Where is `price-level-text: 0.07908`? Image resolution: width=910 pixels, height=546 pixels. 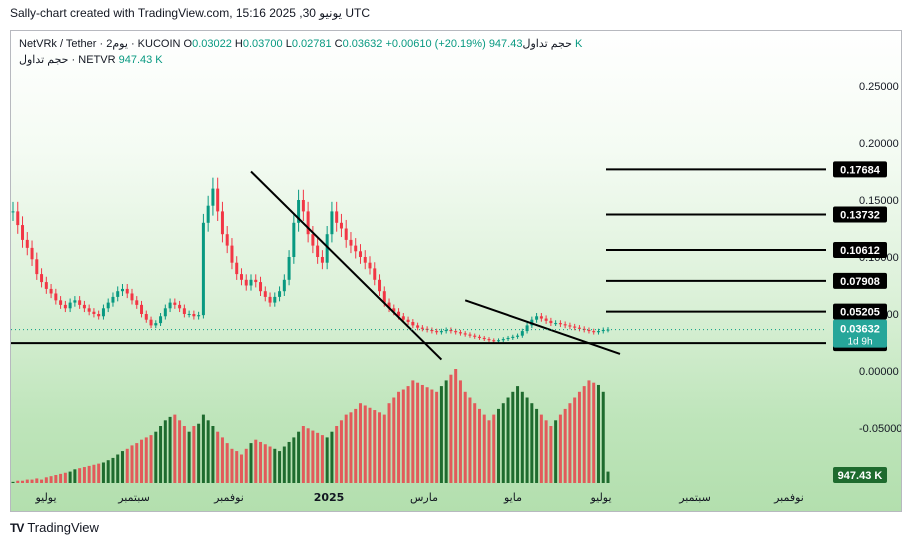
price-level-text: 0.07908 is located at coordinates (860, 282).